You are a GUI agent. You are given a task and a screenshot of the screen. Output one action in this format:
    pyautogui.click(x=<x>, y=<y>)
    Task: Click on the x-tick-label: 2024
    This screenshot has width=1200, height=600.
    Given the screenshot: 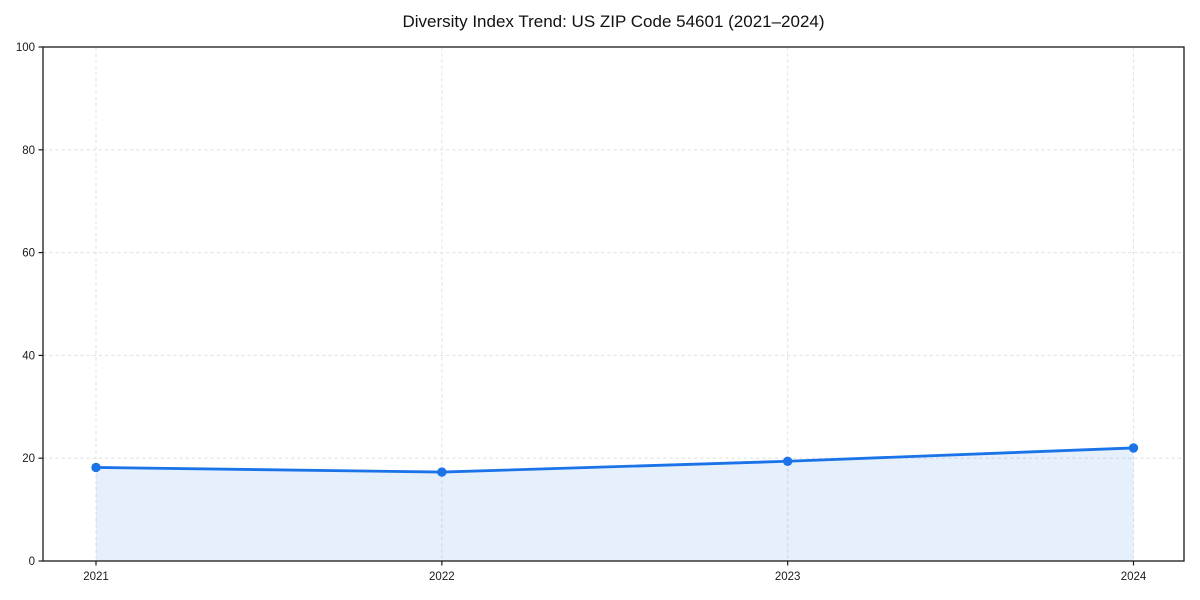 What is the action you would take?
    pyautogui.click(x=1134, y=577)
    